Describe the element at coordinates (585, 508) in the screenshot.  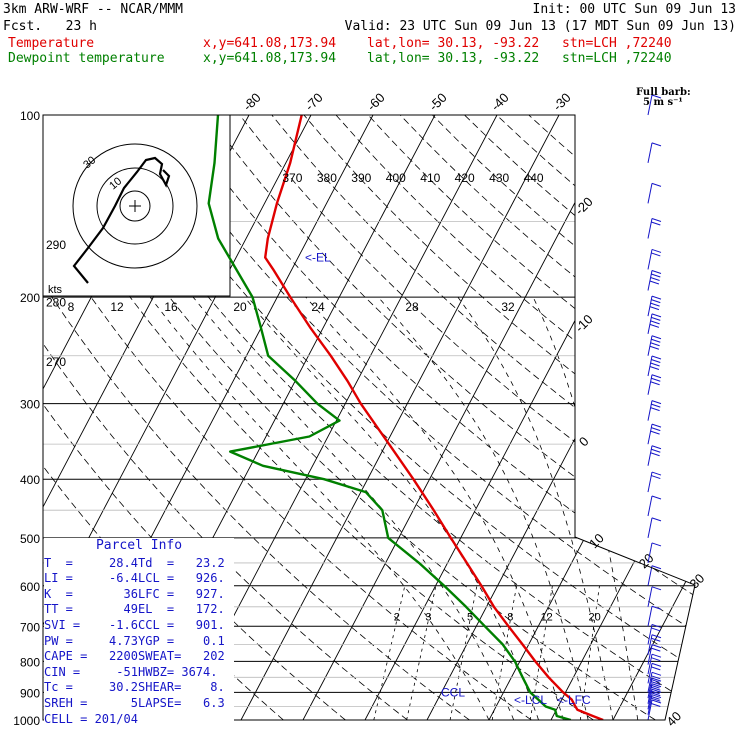
I see `moist-adiabat-line` at that location.